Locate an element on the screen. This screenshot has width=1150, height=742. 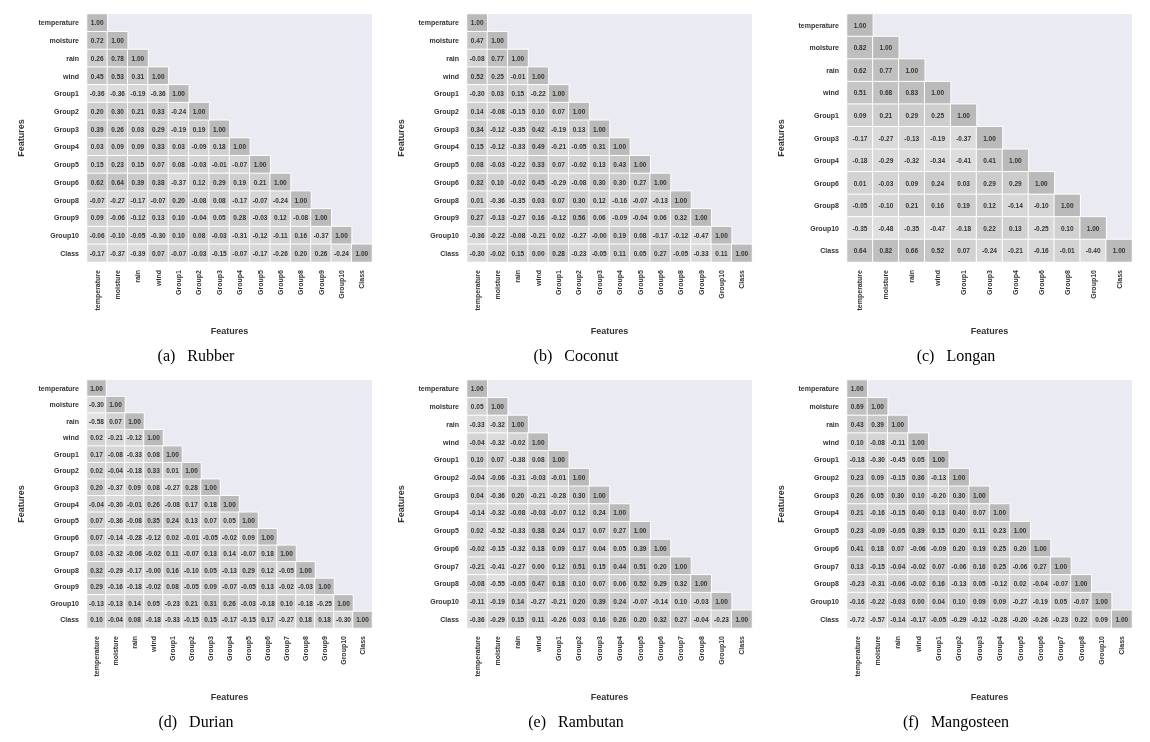
text: (c) Longan is located at coordinates (956, 355).